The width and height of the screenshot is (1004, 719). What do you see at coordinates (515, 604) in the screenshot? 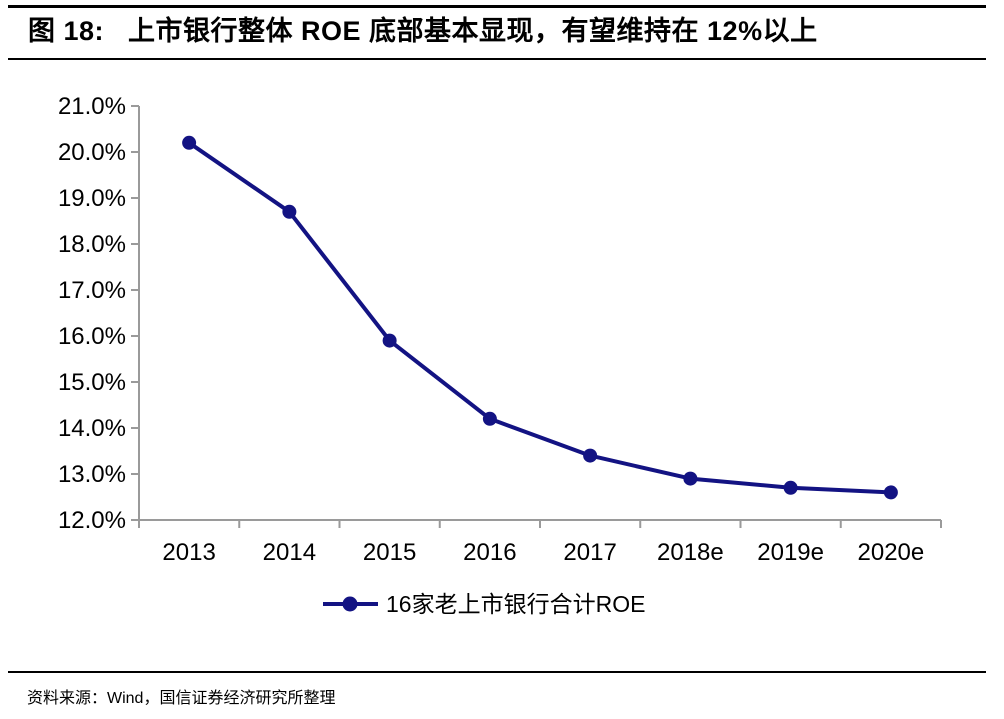
I see `legend-label: 16家老上市银行合计ROE` at bounding box center [515, 604].